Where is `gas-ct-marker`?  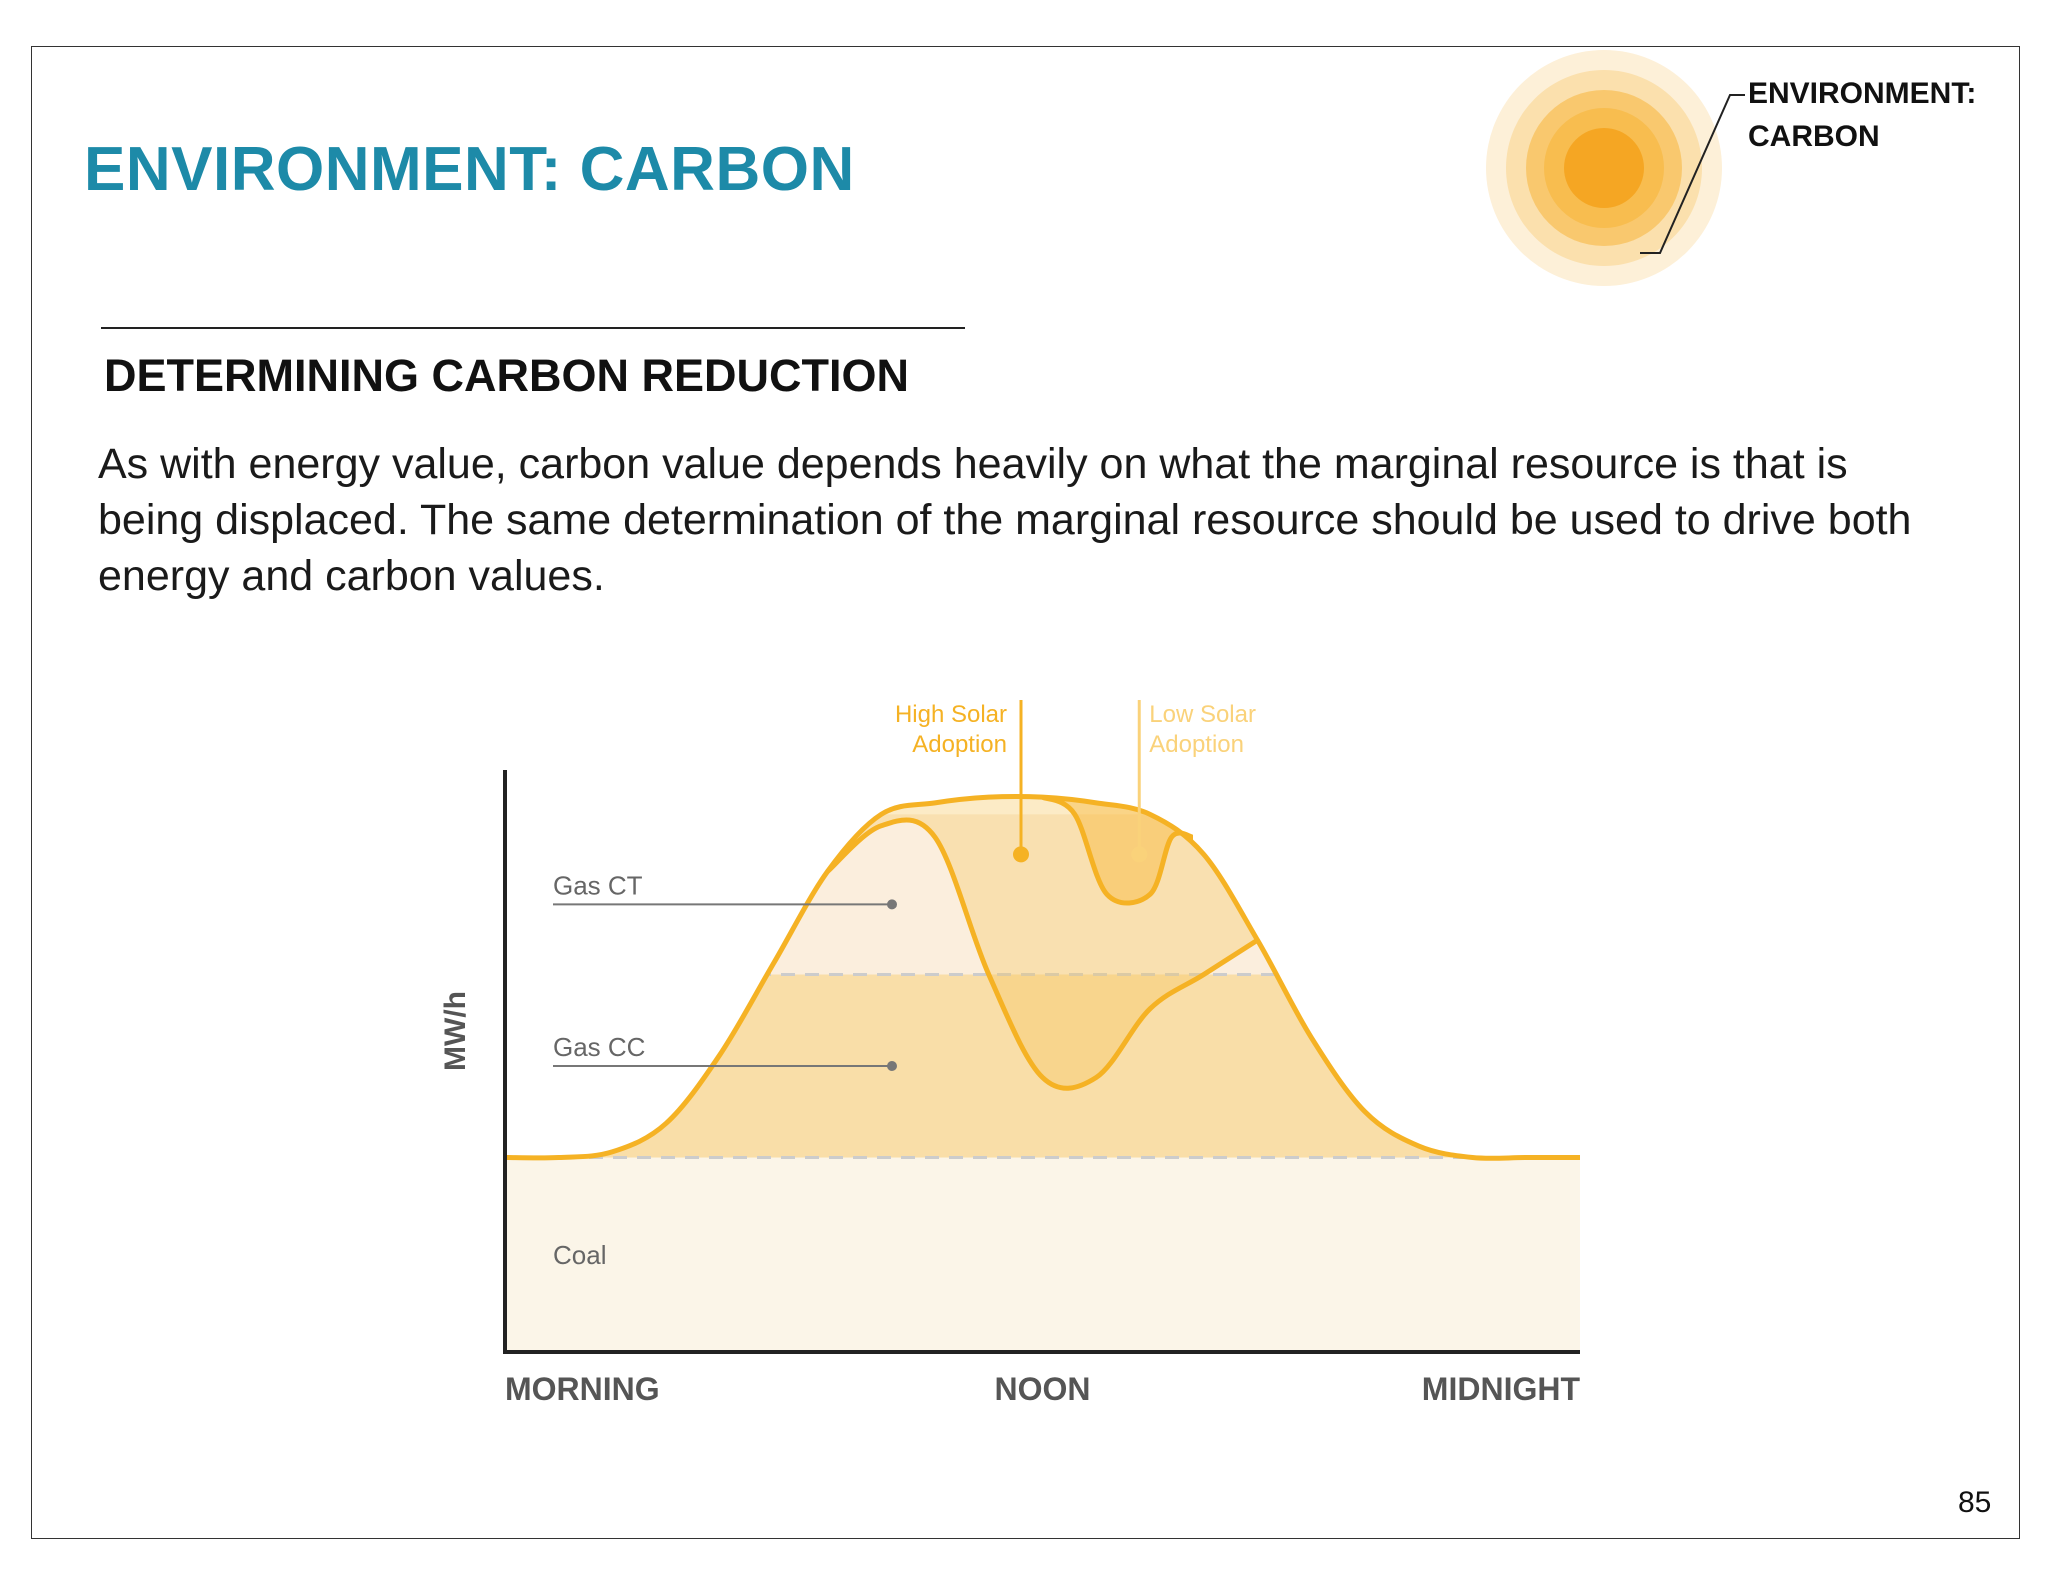 gas-ct-marker is located at coordinates (892, 904).